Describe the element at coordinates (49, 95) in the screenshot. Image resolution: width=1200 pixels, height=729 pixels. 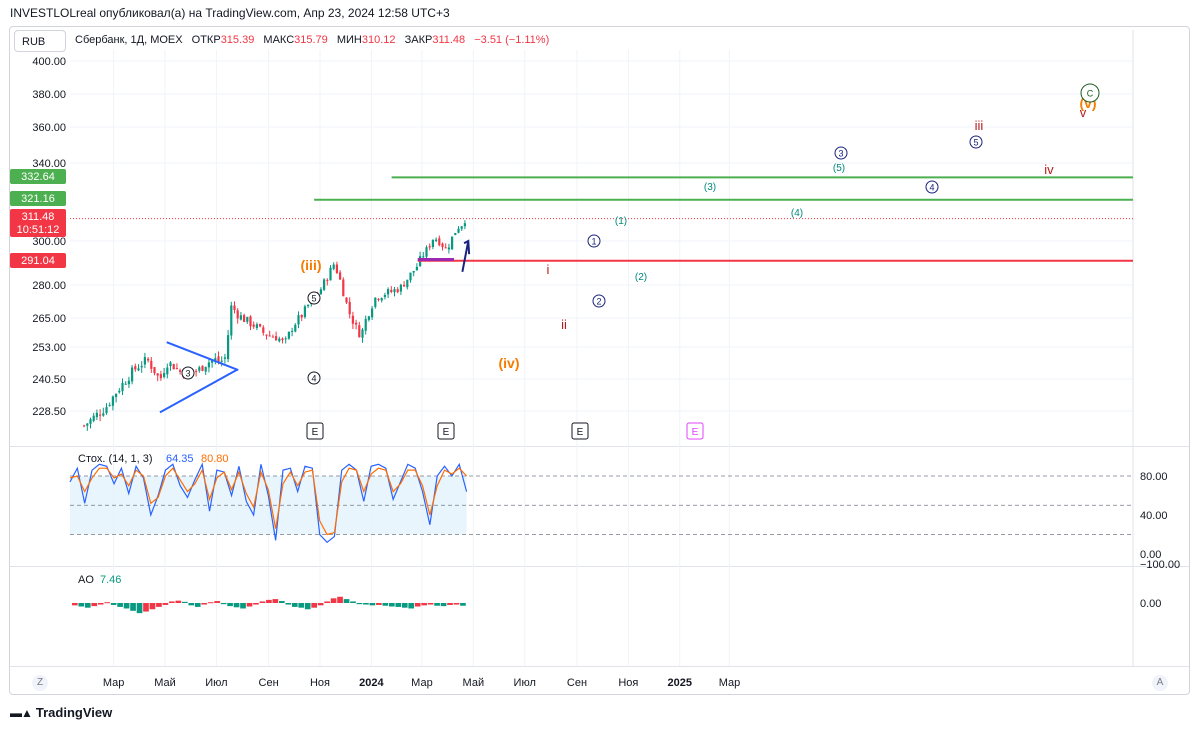
I see `price-axis-tick-label: 380.00` at that location.